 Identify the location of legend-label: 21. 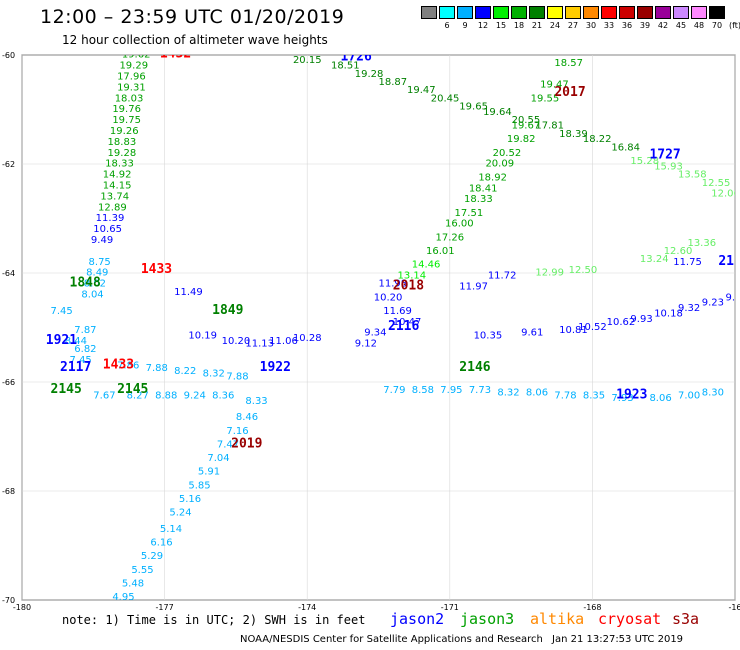
(537, 25).